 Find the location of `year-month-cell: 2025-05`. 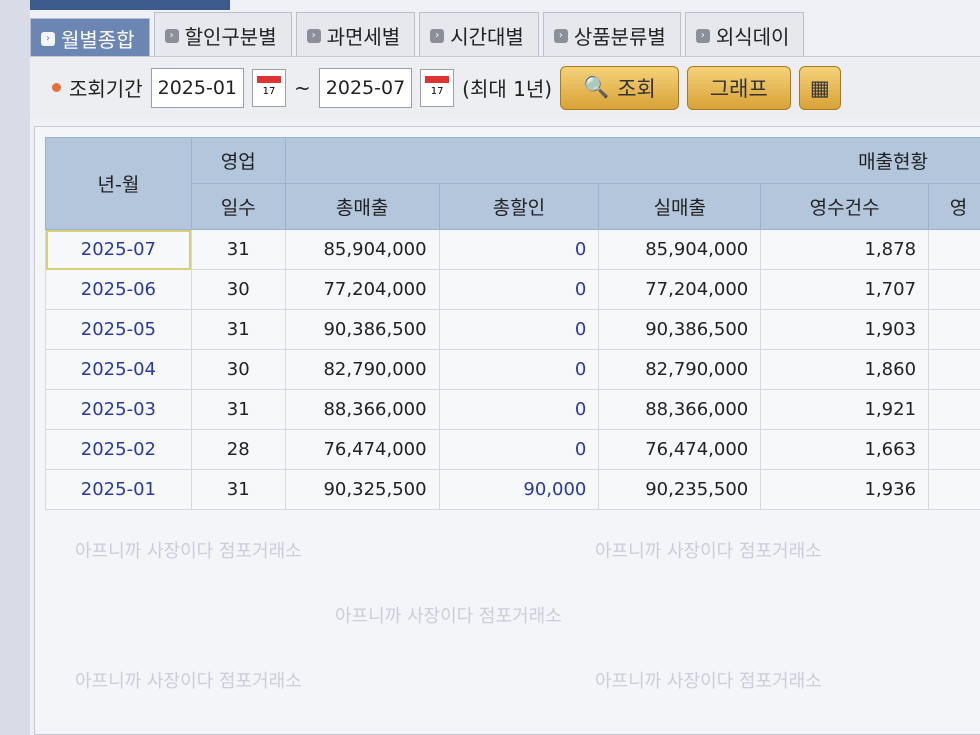

year-month-cell: 2025-05 is located at coordinates (118, 329).